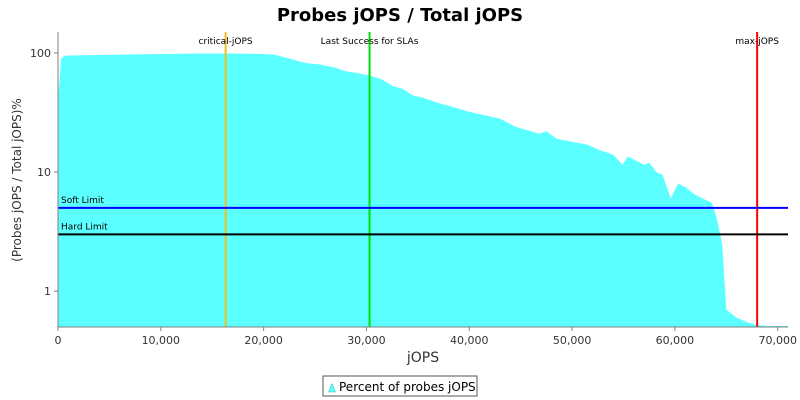  Describe the element at coordinates (572, 340) in the screenshot. I see `x-tick-label: 50,000` at that location.